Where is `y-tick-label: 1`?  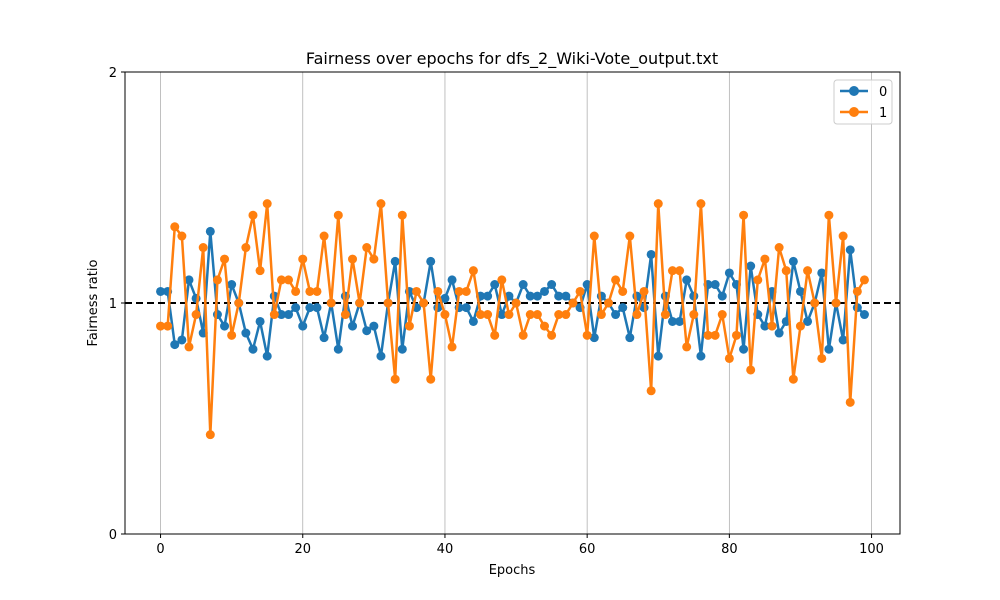
y-tick-label: 1 is located at coordinates (113, 304).